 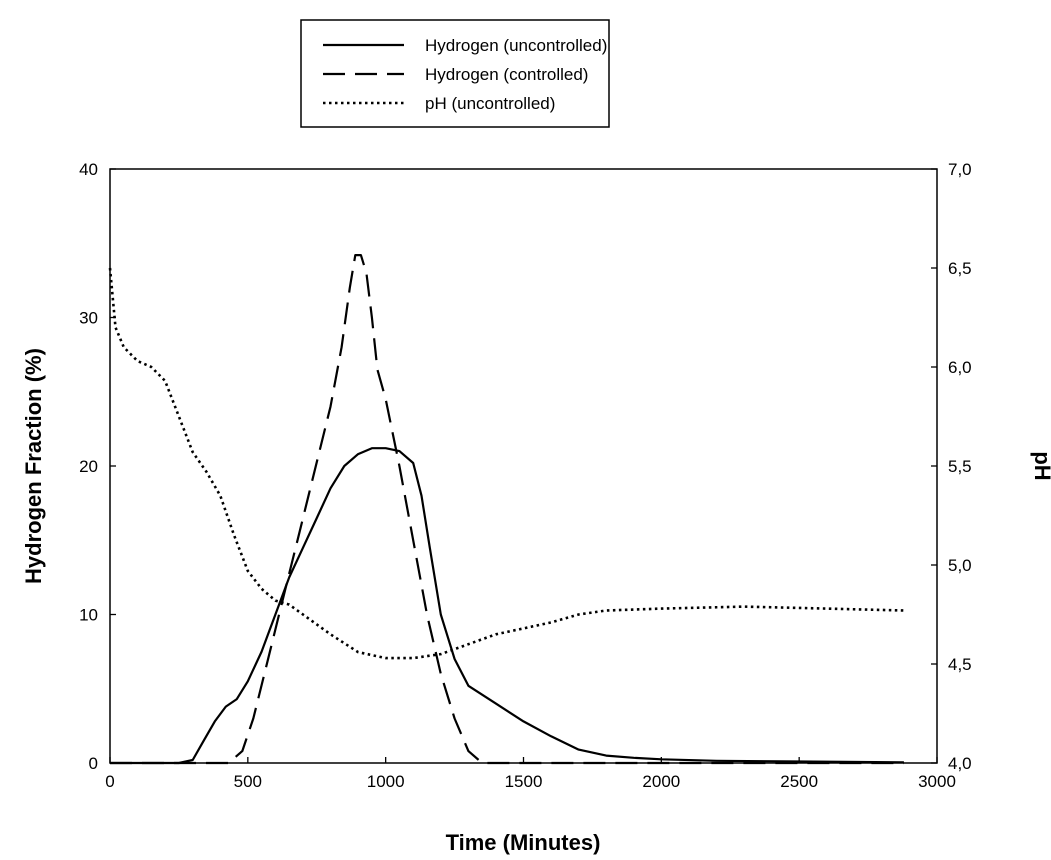 What do you see at coordinates (88, 615) in the screenshot?
I see `y-tick-label: 10` at bounding box center [88, 615].